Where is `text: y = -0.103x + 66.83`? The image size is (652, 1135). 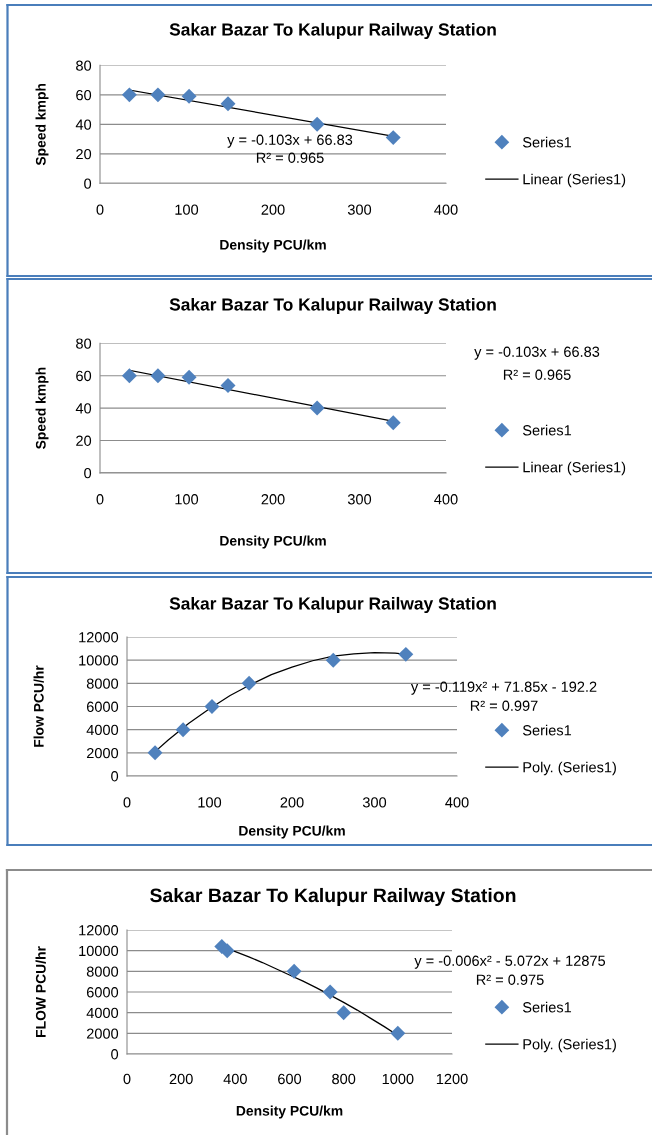 text: y = -0.103x + 66.83 is located at coordinates (537, 353).